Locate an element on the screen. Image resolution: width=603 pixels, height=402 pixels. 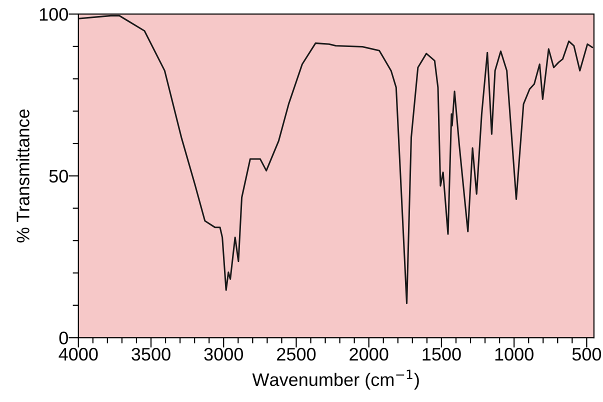
x-tick-label: 500 is located at coordinates (587, 354).